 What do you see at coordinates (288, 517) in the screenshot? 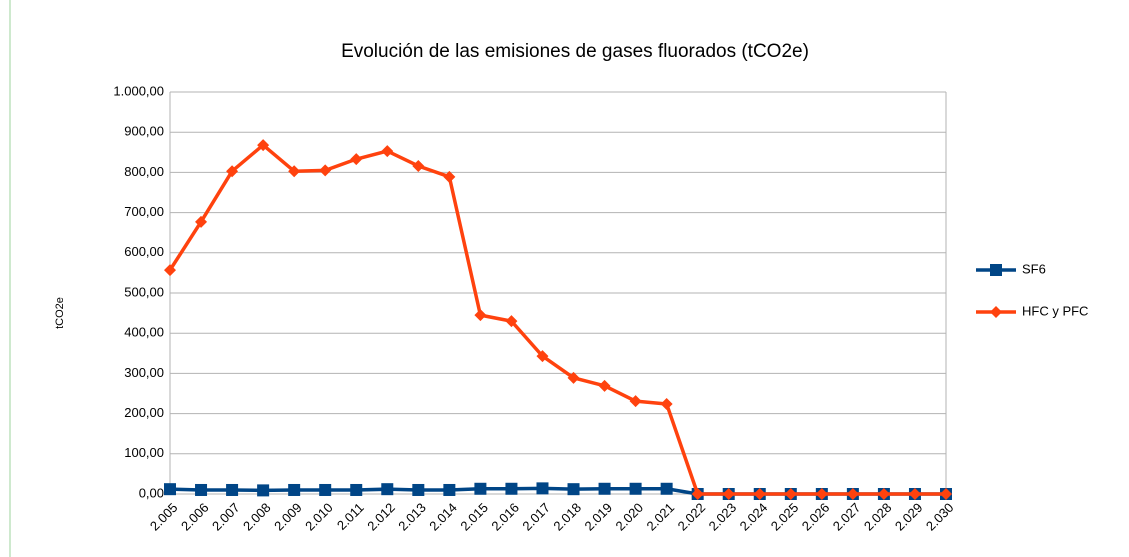
I see `x-tick-label: 2.009` at bounding box center [288, 517].